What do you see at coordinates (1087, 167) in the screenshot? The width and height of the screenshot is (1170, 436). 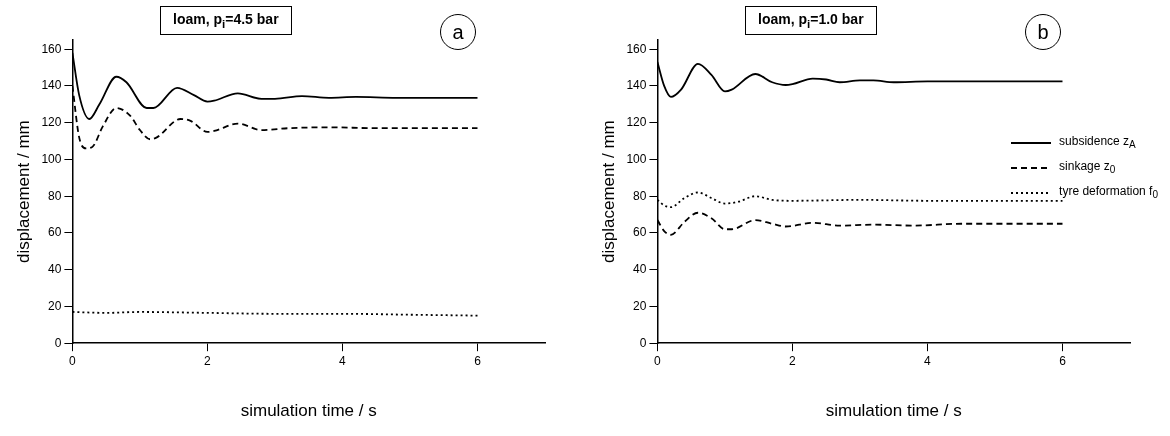 I see `legend-label: sinkage z$_{0}$` at bounding box center [1087, 167].